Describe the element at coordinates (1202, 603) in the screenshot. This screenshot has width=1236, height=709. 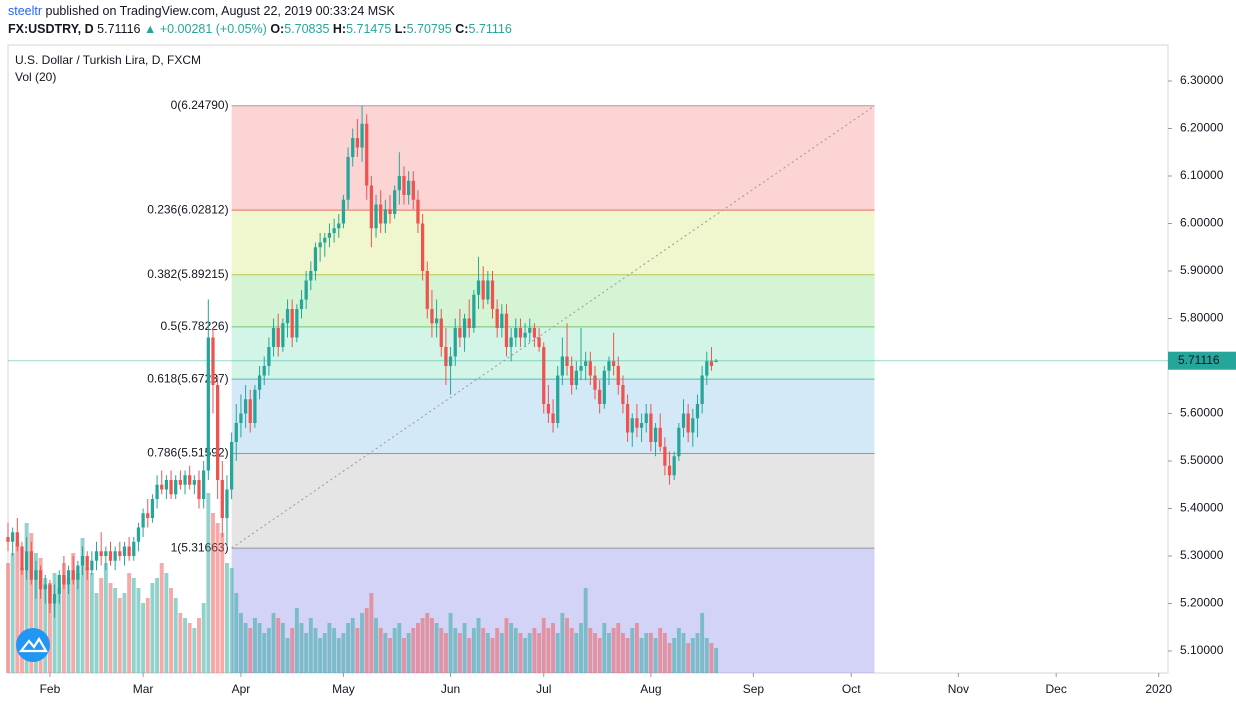
I see `y-tick-label: 5.20000` at that location.